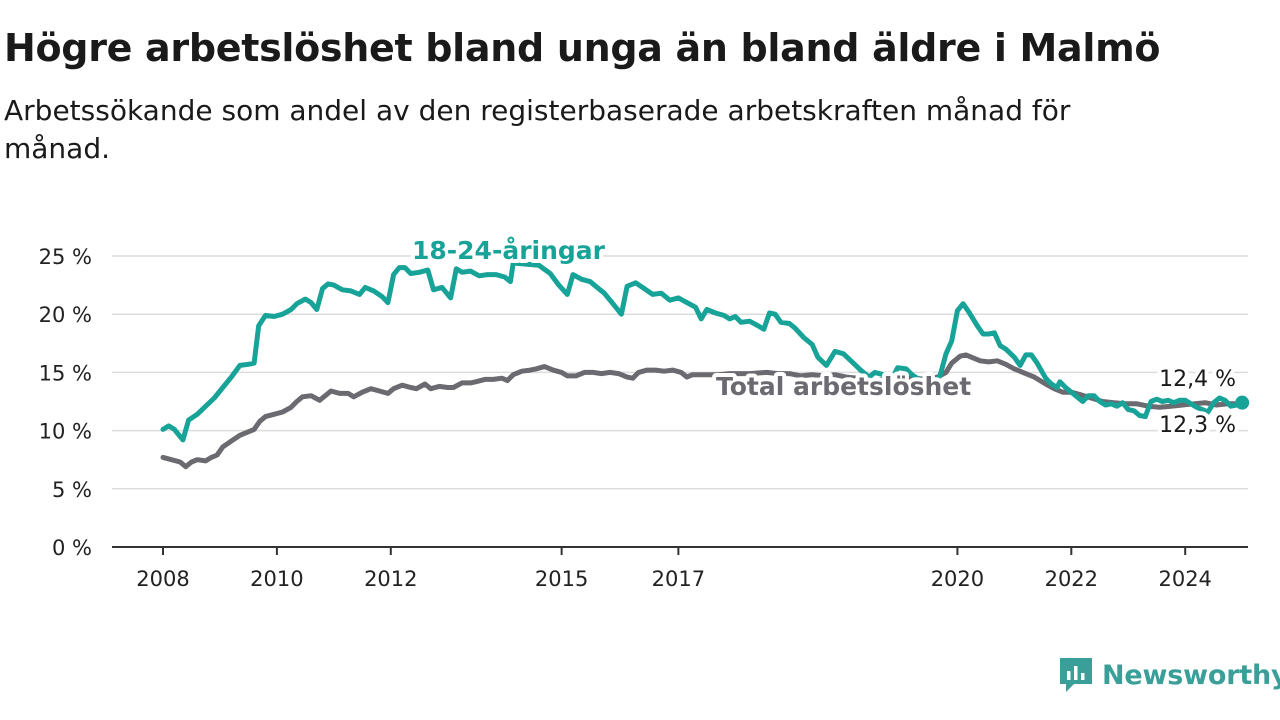 This screenshot has width=1280, height=720. What do you see at coordinates (1071, 579) in the screenshot?
I see `x-tick-label: 2022` at bounding box center [1071, 579].